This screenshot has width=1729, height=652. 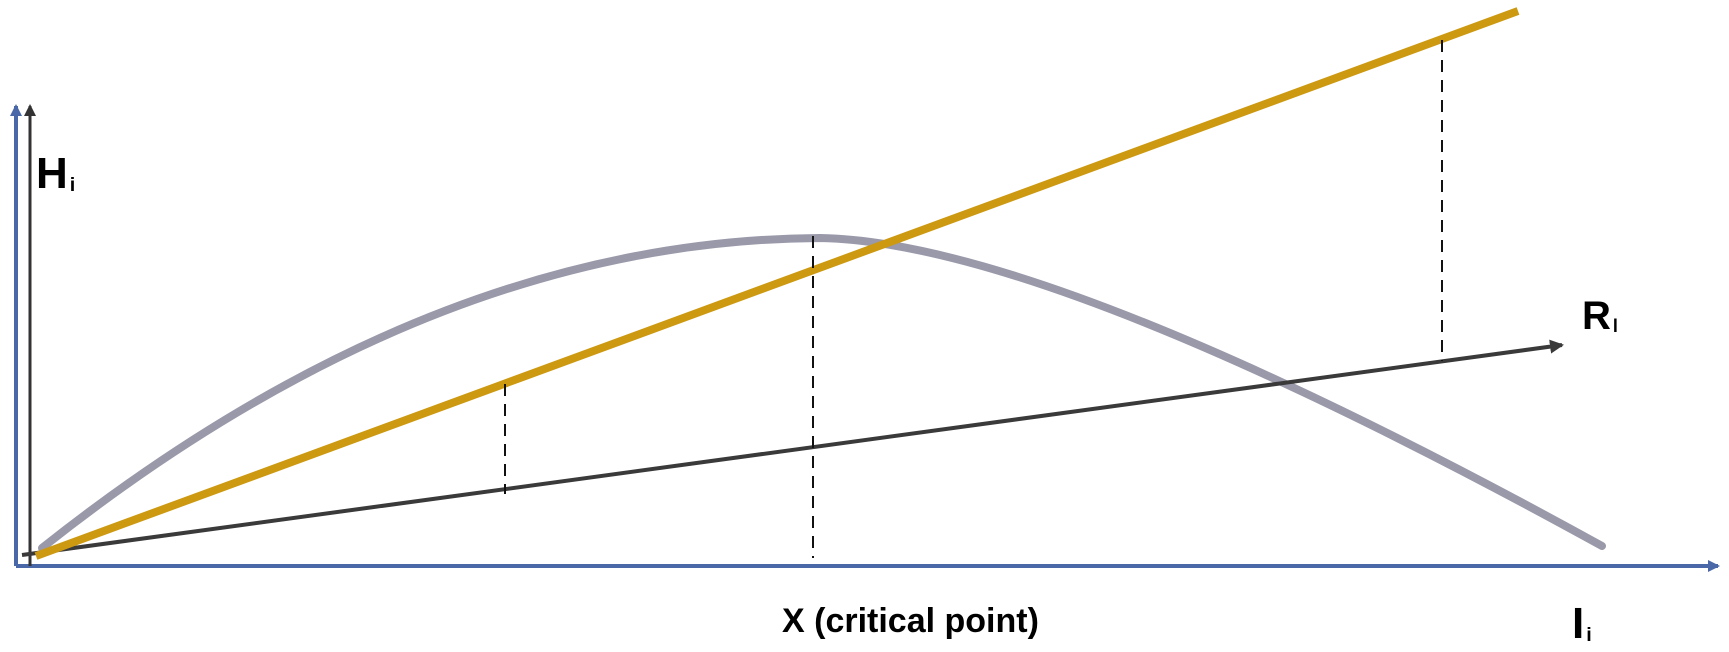 What do you see at coordinates (910, 621) in the screenshot?
I see `critical-point-label: X (critical point)` at bounding box center [910, 621].